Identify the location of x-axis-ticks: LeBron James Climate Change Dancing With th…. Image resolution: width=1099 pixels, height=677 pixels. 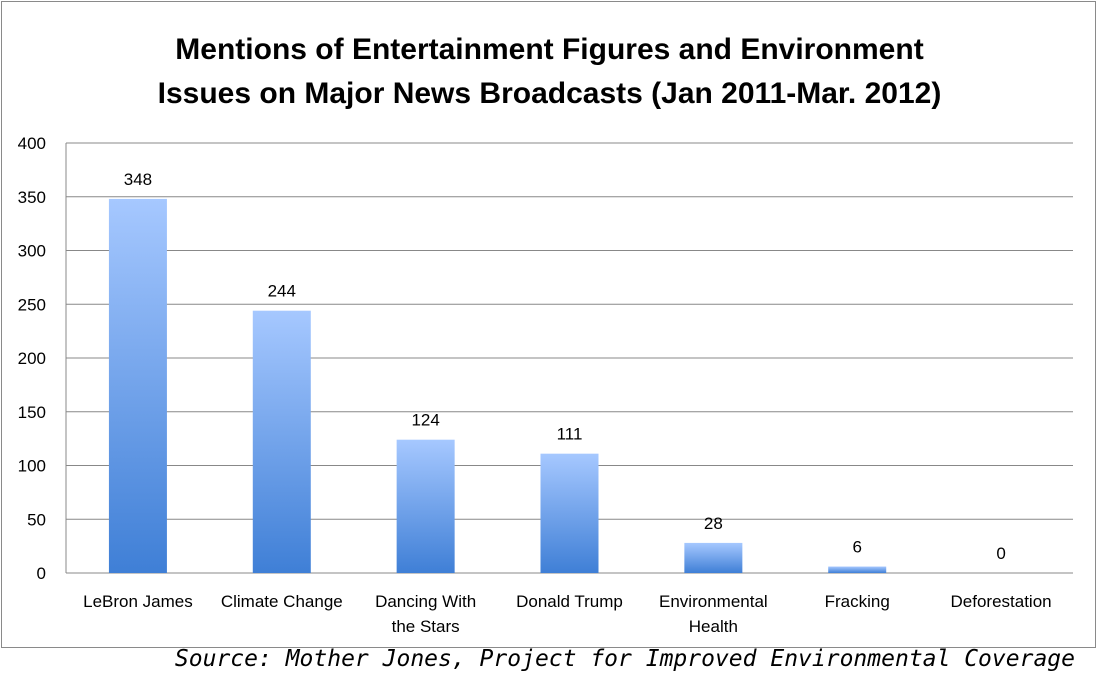
(567, 614).